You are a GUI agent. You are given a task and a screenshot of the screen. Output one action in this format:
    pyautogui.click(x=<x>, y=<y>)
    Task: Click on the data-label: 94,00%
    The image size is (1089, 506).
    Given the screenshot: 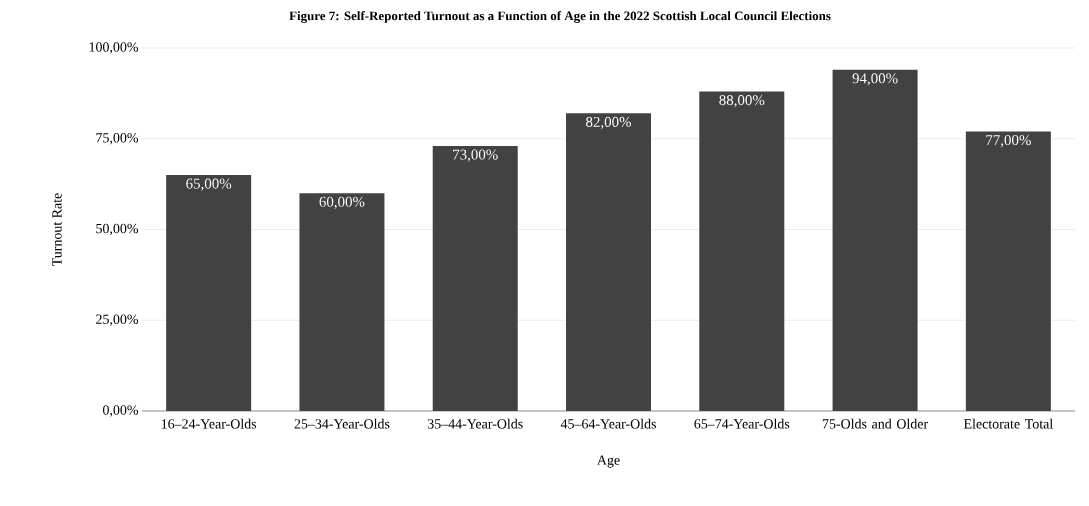 What is the action you would take?
    pyautogui.click(x=875, y=79)
    